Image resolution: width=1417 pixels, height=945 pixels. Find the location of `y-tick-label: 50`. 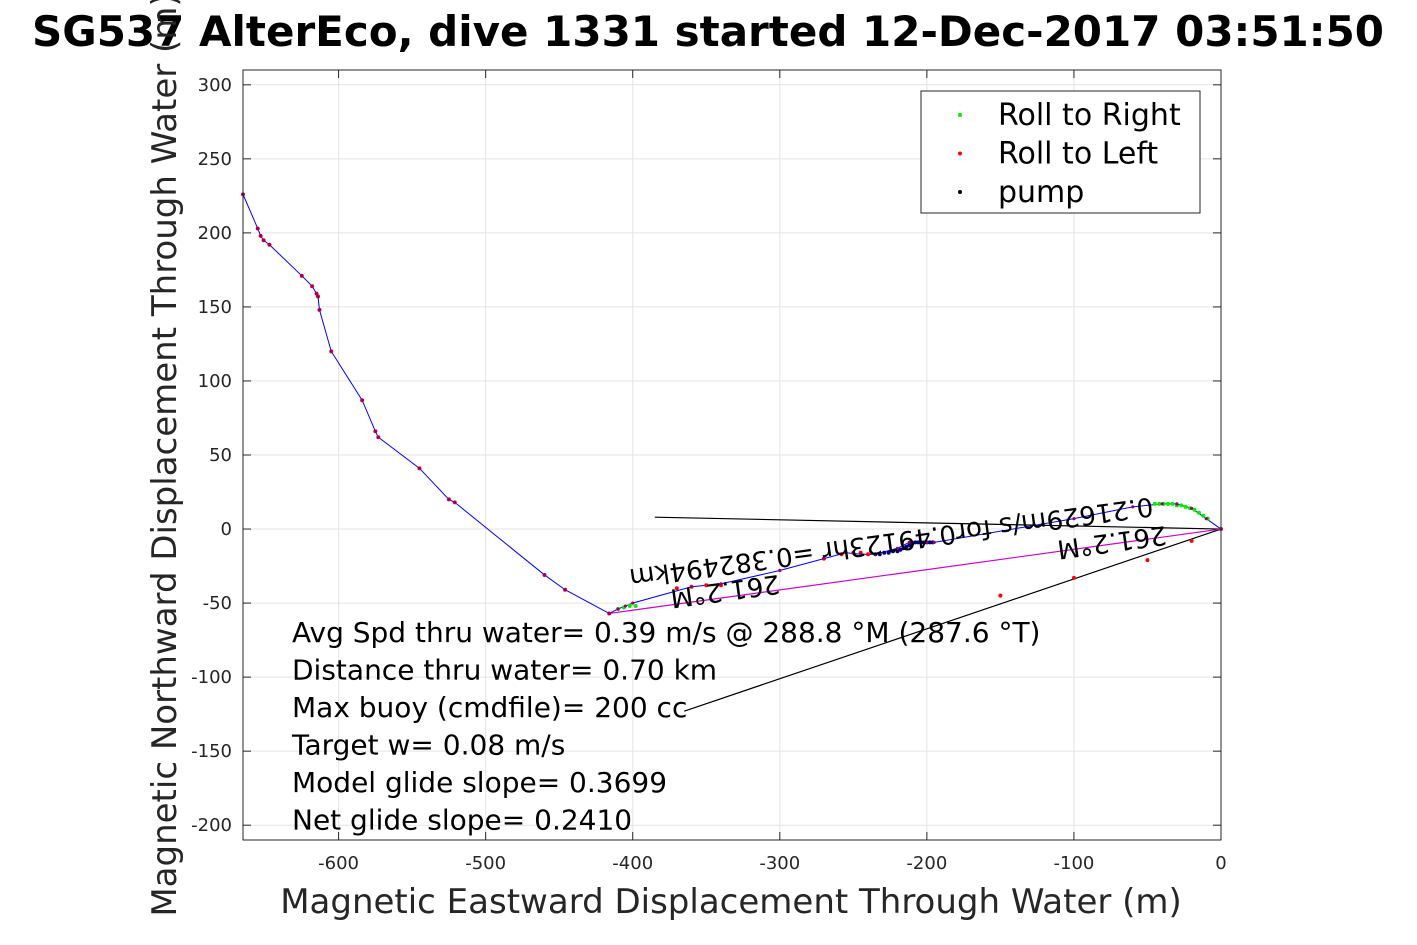

y-tick-label: 50 is located at coordinates (220, 455).